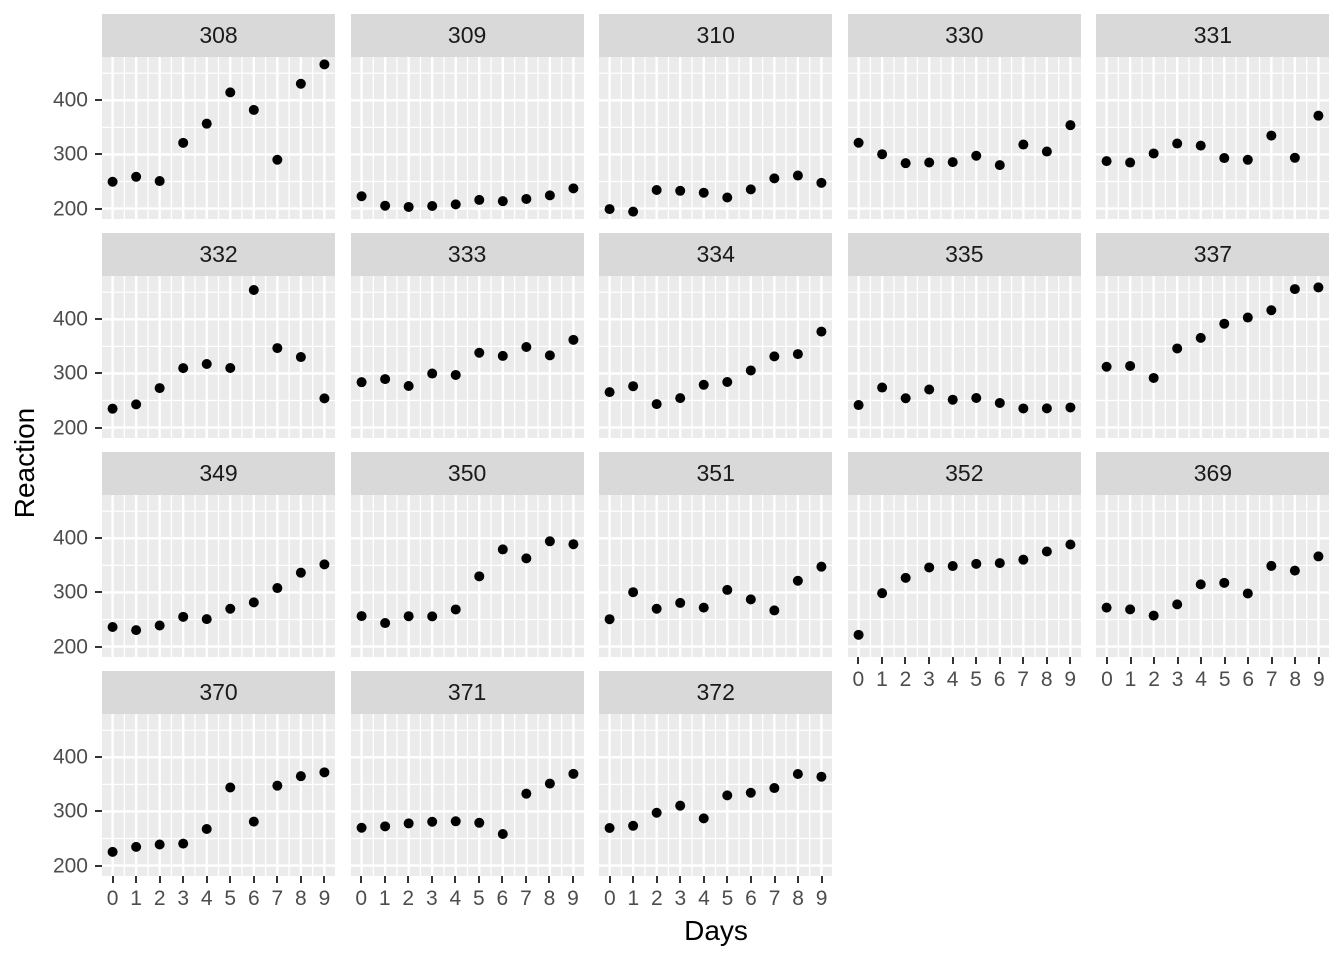 This screenshot has height=960, width=1344. Describe the element at coordinates (218, 254) in the screenshot. I see `facet-strip-label: 332` at that location.